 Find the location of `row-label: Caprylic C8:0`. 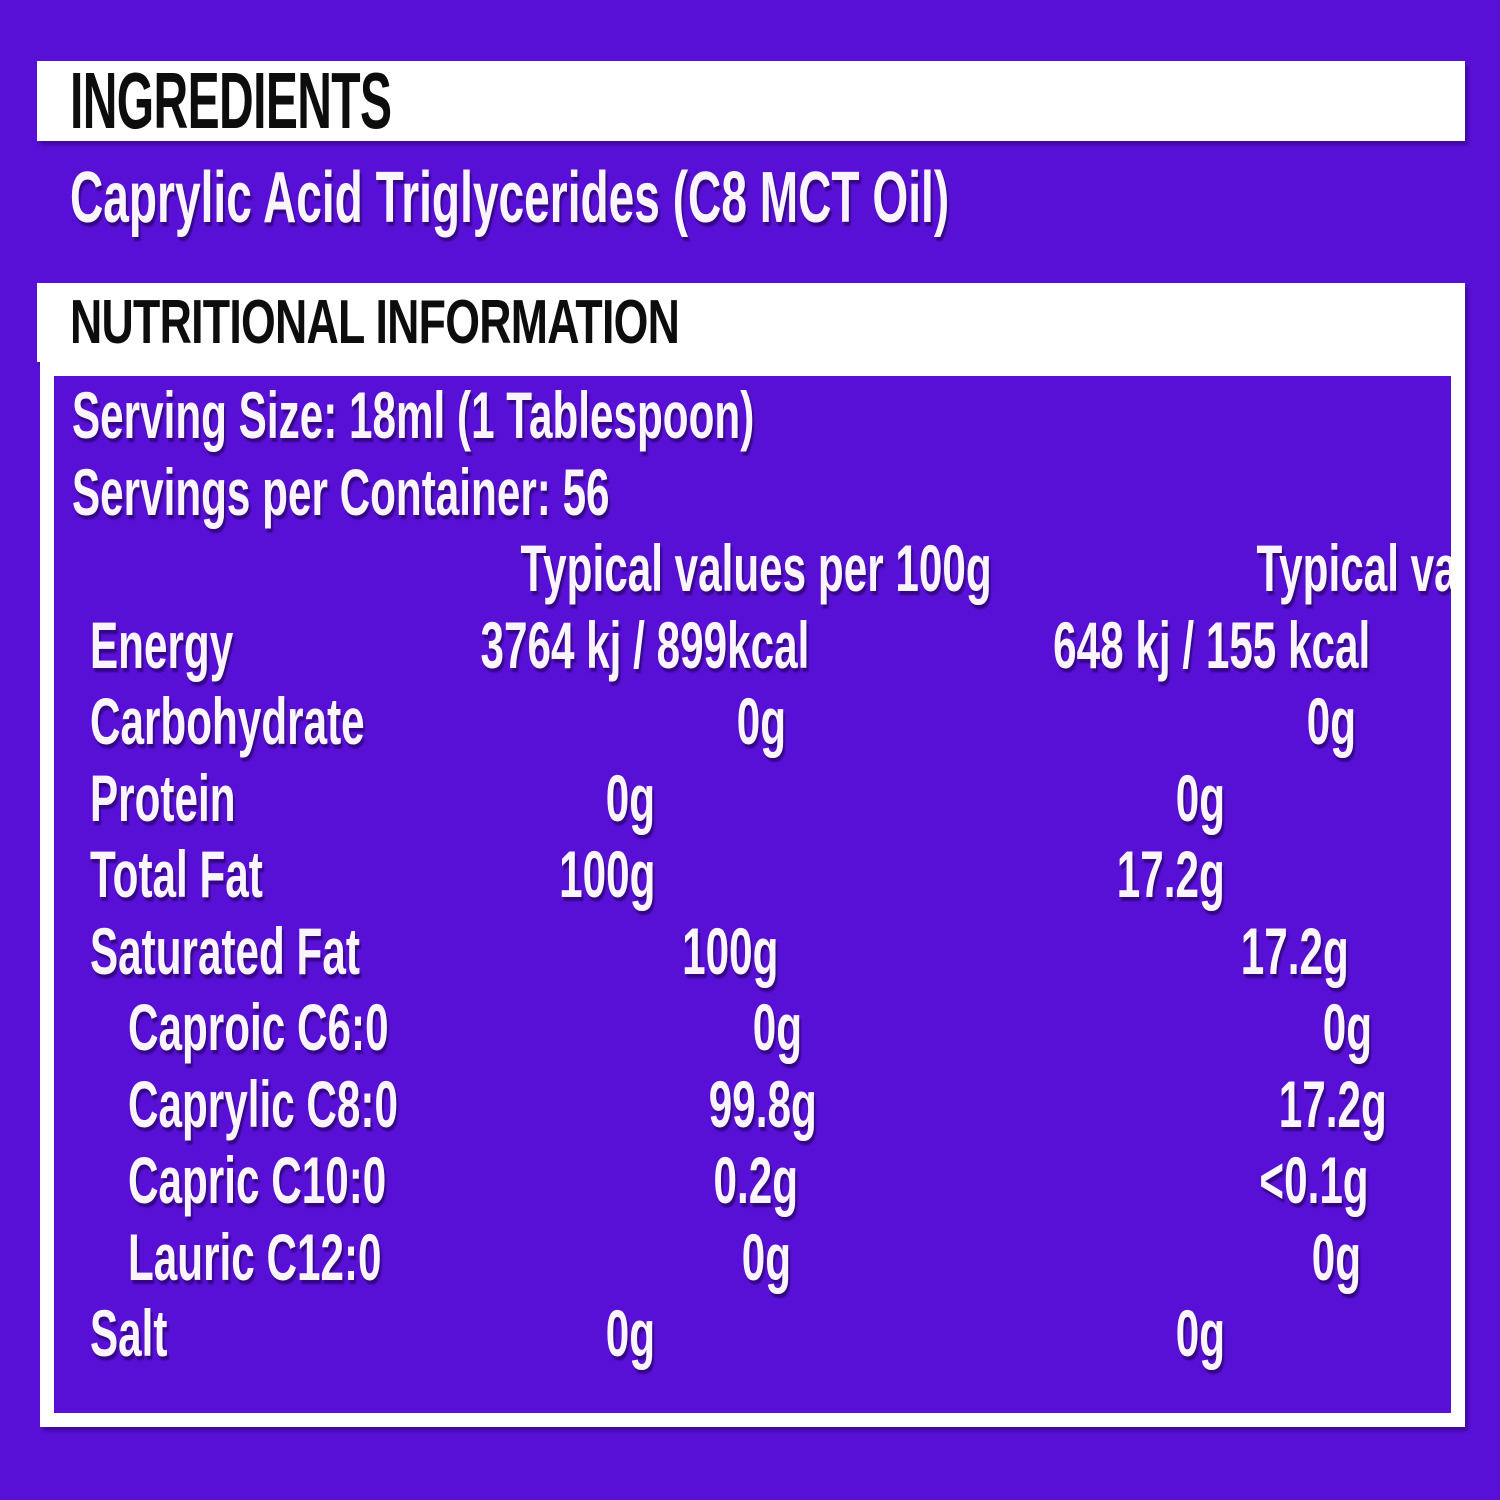

row-label: Caprylic C8:0 is located at coordinates (263, 1103).